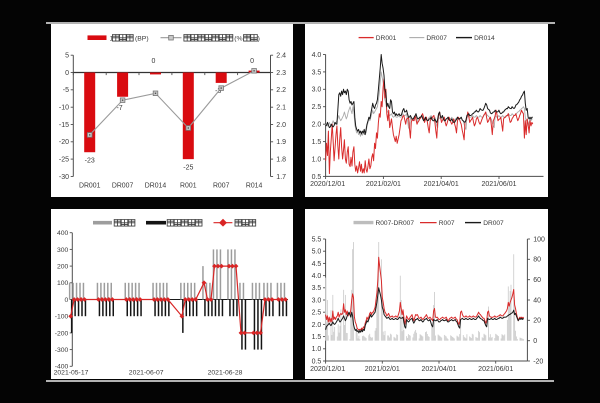 The image size is (600, 403). I want to click on svg-text: 200, so click(63, 267).